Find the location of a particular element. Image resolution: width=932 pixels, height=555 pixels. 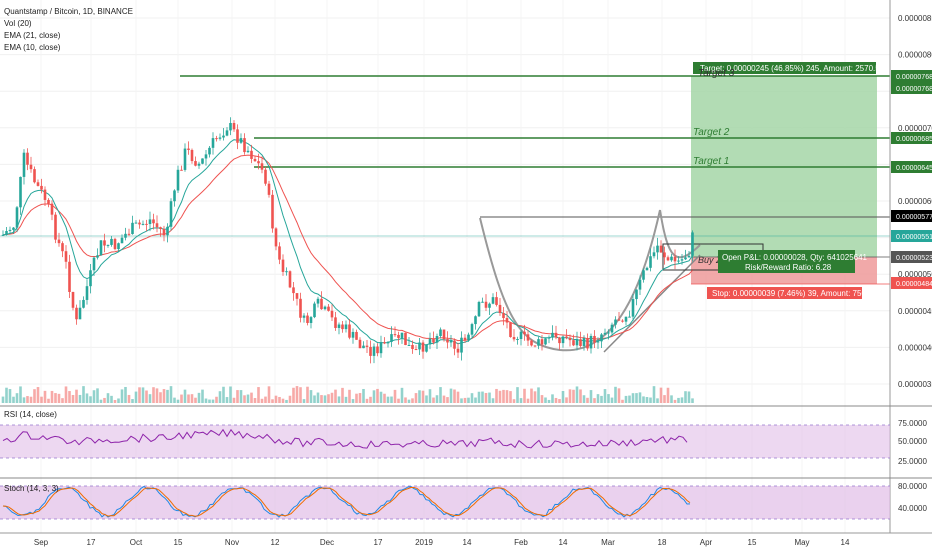

stoch-d-line is located at coordinates (346, 502).